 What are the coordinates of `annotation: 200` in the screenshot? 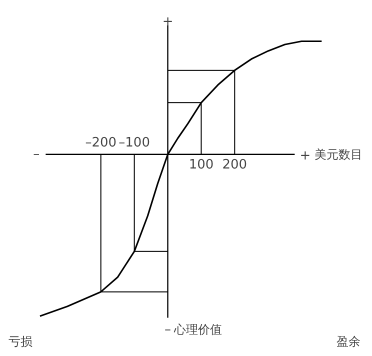 It's located at (235, 164).